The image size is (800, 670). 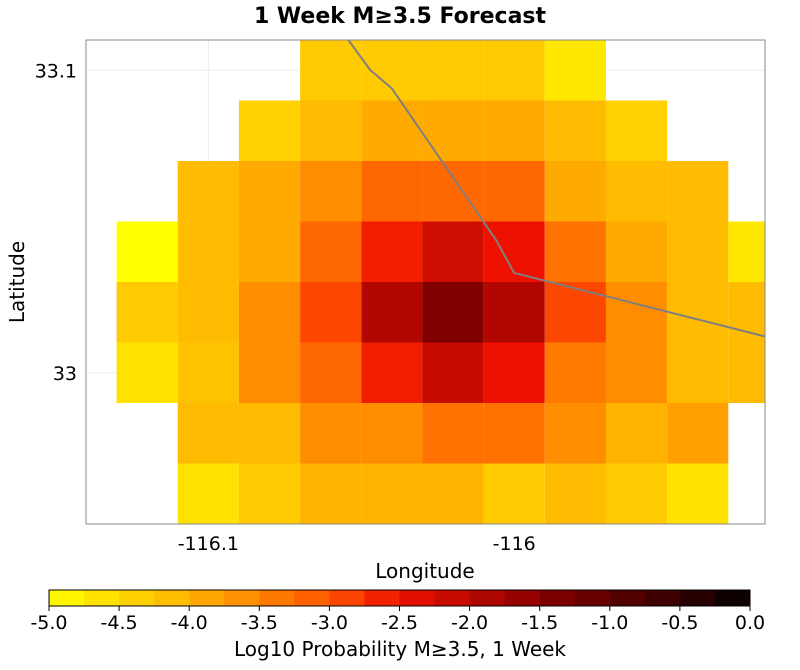 What do you see at coordinates (400, 16) in the screenshot?
I see `chart-title: 1 Week M≥3.5 Forecast` at bounding box center [400, 16].